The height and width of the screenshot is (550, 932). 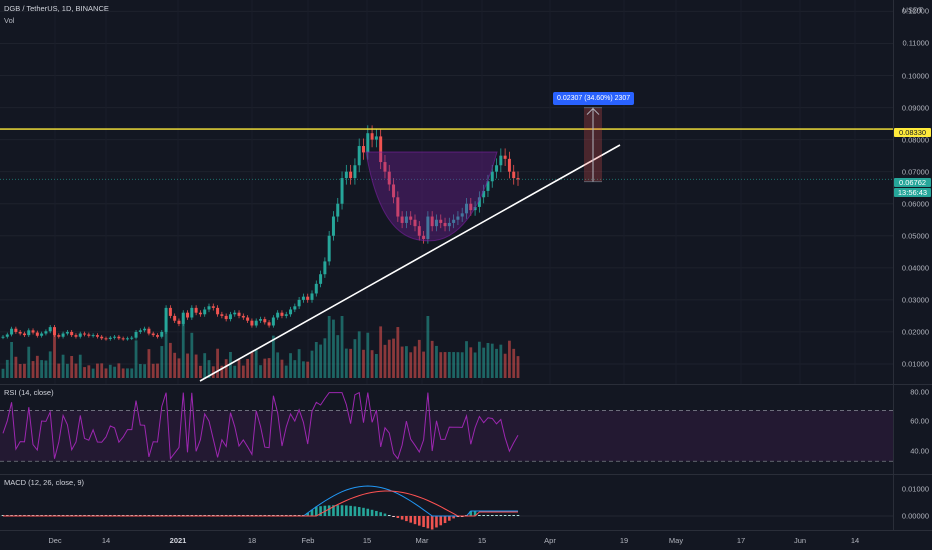 I want to click on price-axis-label: 0.01000, so click(x=915, y=364).